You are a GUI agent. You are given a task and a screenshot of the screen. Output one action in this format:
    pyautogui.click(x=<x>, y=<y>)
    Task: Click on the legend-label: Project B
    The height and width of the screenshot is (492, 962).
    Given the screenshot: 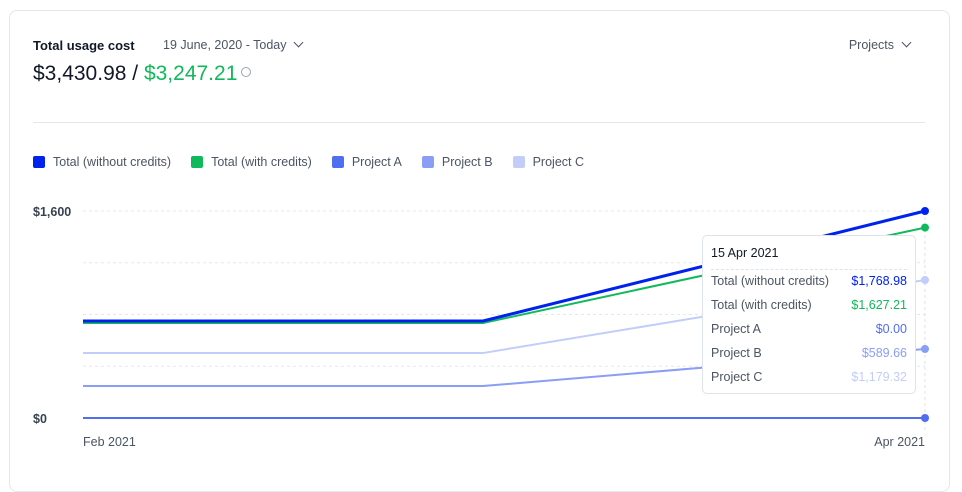 What is the action you would take?
    pyautogui.click(x=467, y=162)
    